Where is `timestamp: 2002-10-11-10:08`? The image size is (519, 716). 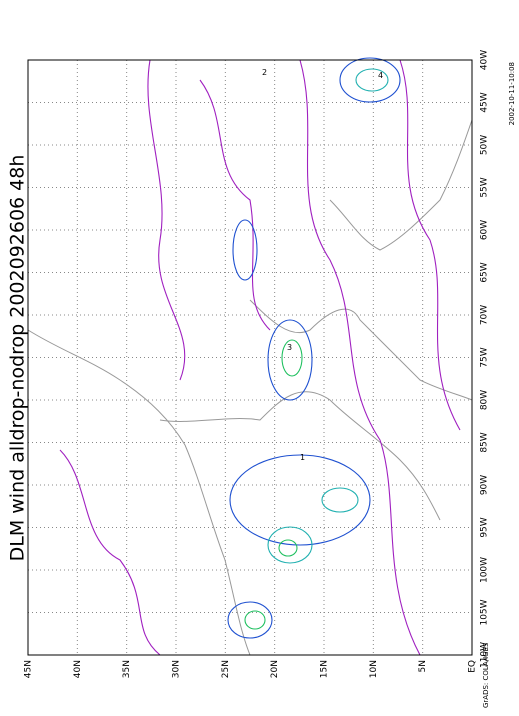
timestamp: 2002-10-11-10:08 is located at coordinates (512, 93).